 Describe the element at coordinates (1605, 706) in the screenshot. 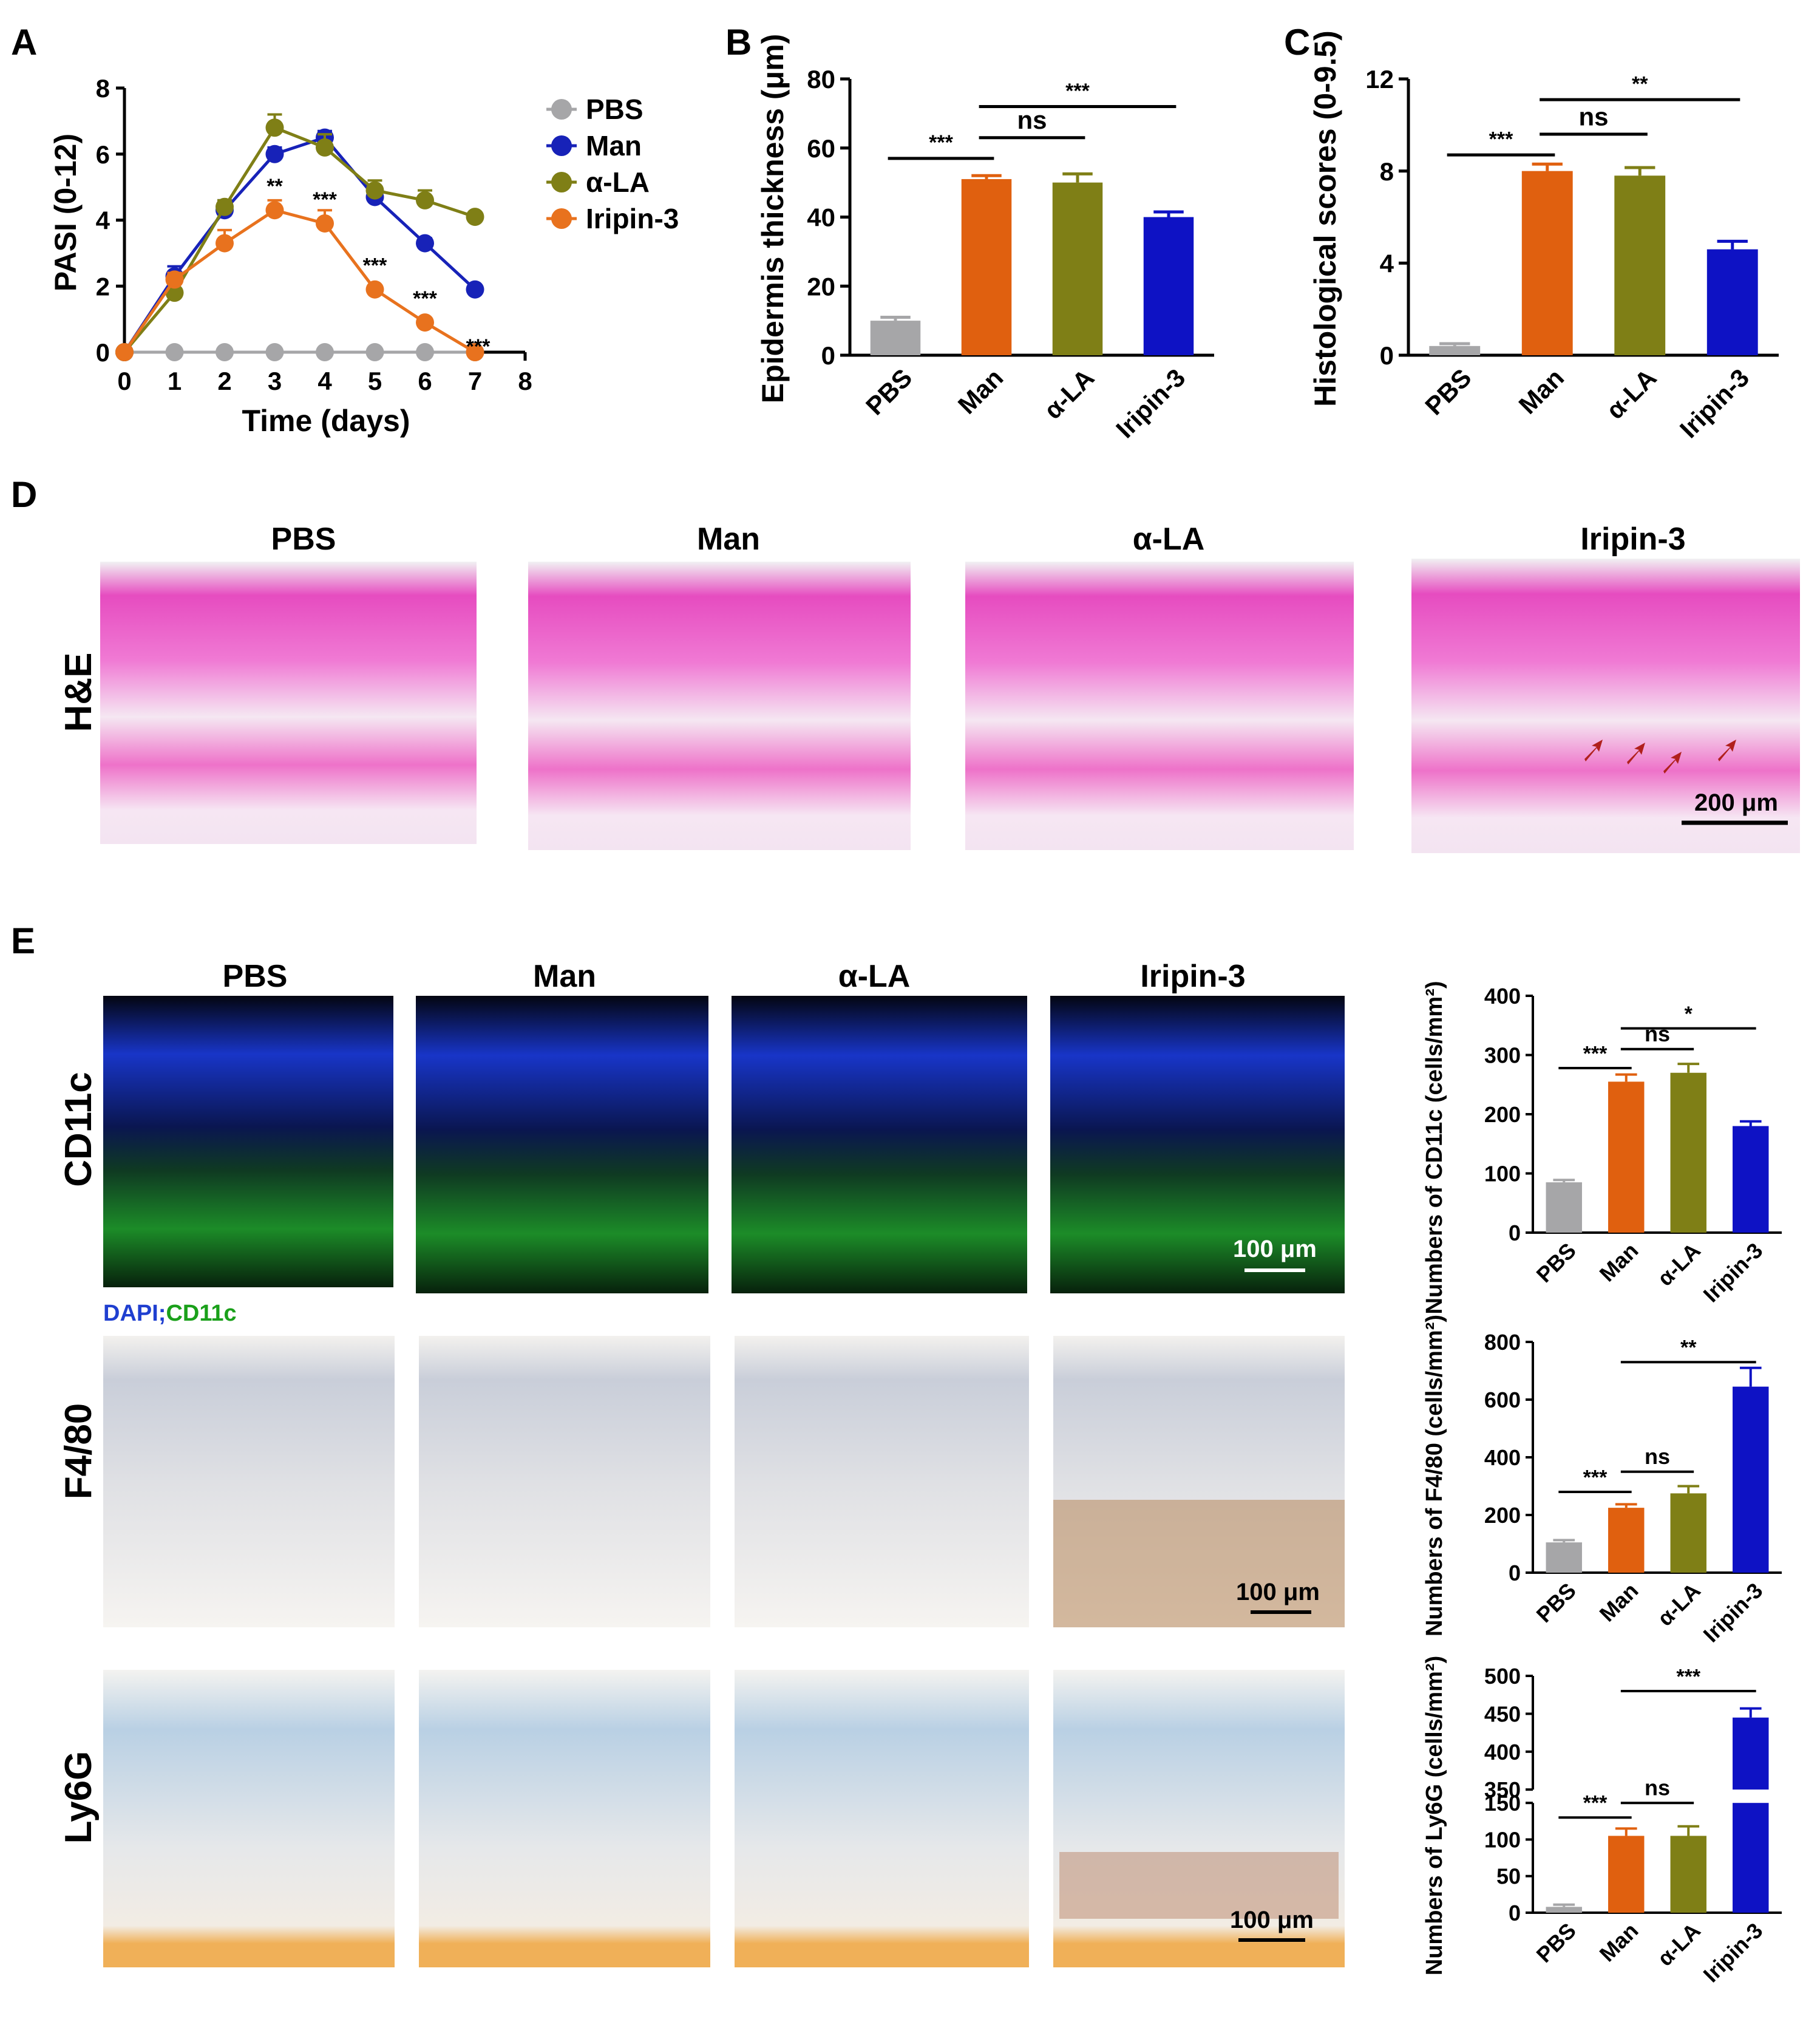

I see `he-image-iripin3` at that location.